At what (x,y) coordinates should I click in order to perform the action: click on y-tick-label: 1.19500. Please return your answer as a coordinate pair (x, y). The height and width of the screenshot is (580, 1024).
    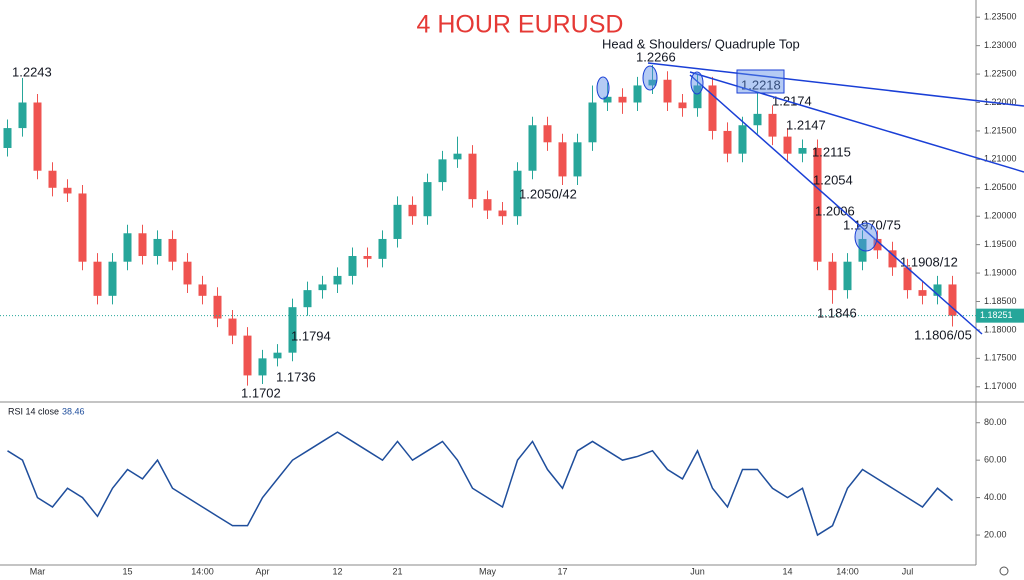
    Looking at the image, I should click on (1000, 244).